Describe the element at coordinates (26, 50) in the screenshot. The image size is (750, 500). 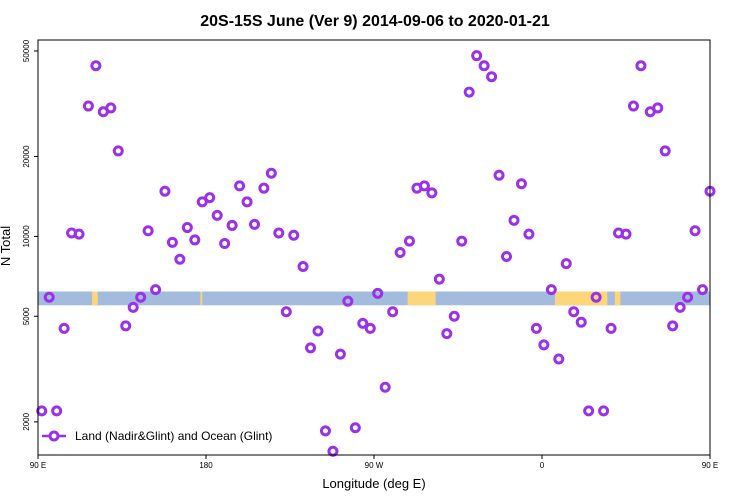
I see `y-tick-label: 50000` at that location.